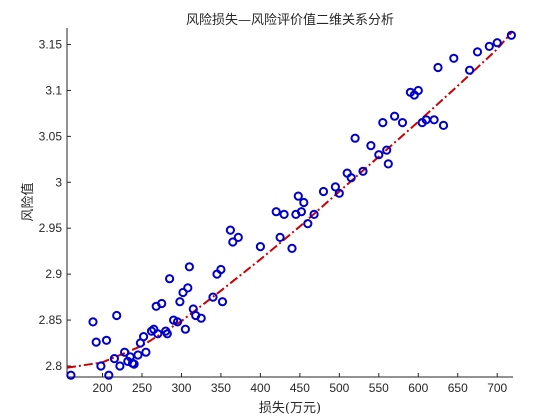 This screenshot has width=560, height=420. What do you see at coordinates (53, 274) in the screenshot?
I see `y-tick-label: 2.9` at bounding box center [53, 274].